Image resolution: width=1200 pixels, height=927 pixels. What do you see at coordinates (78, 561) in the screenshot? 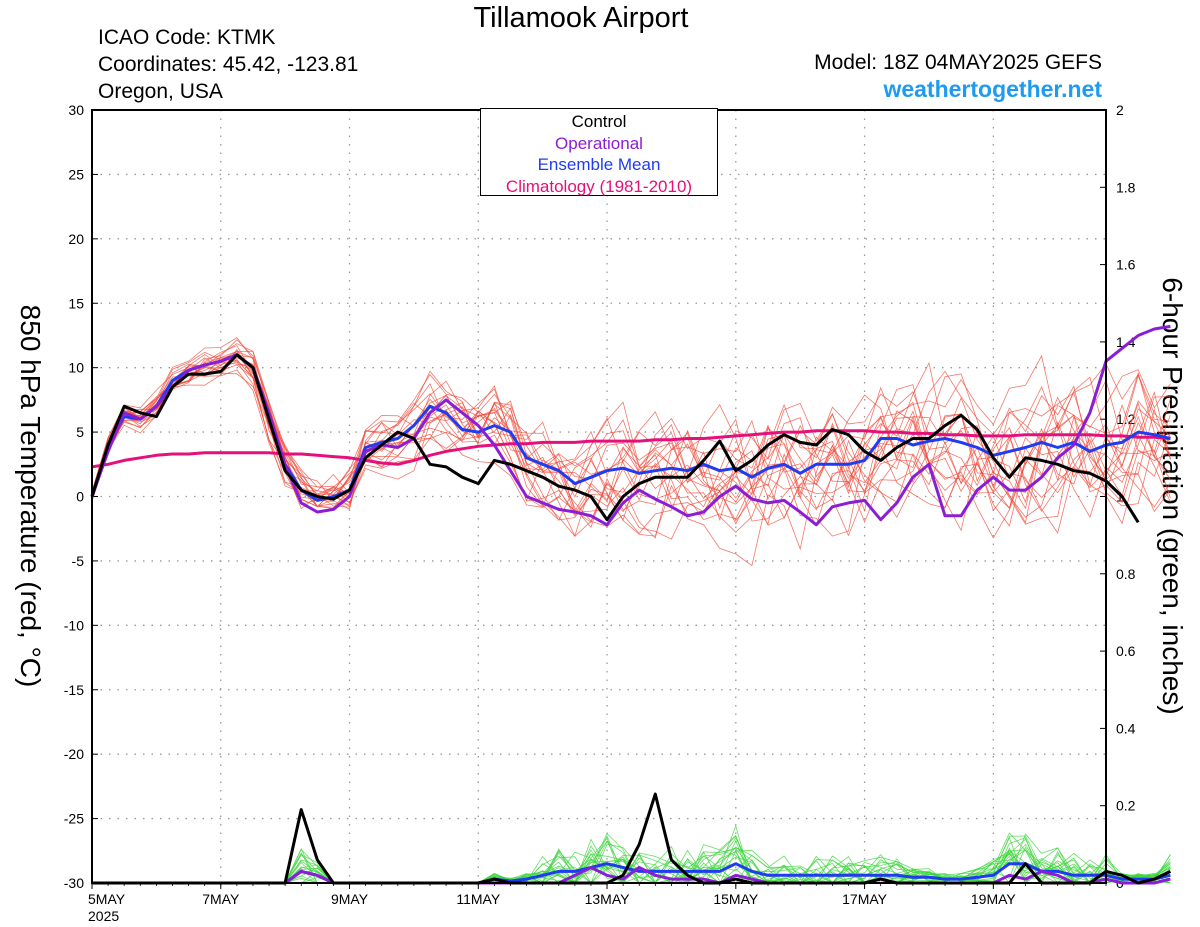
I see `y-tick-label: -5` at bounding box center [78, 561].